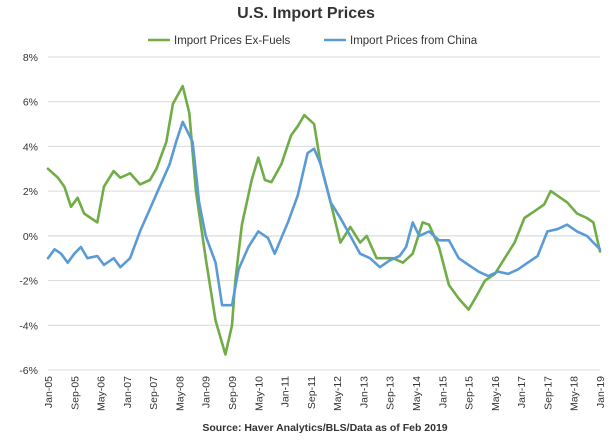 The height and width of the screenshot is (441, 612). I want to click on x-tick-label: Sep-17, so click(548, 393).